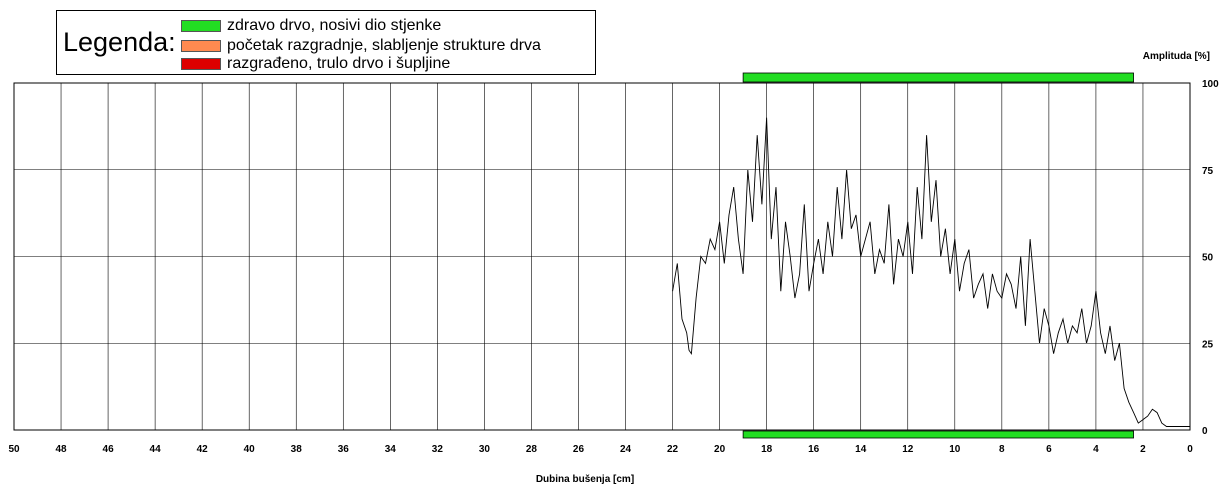 This screenshot has width=1231, height=487. I want to click on x-tick-label-42: 42, so click(203, 449).